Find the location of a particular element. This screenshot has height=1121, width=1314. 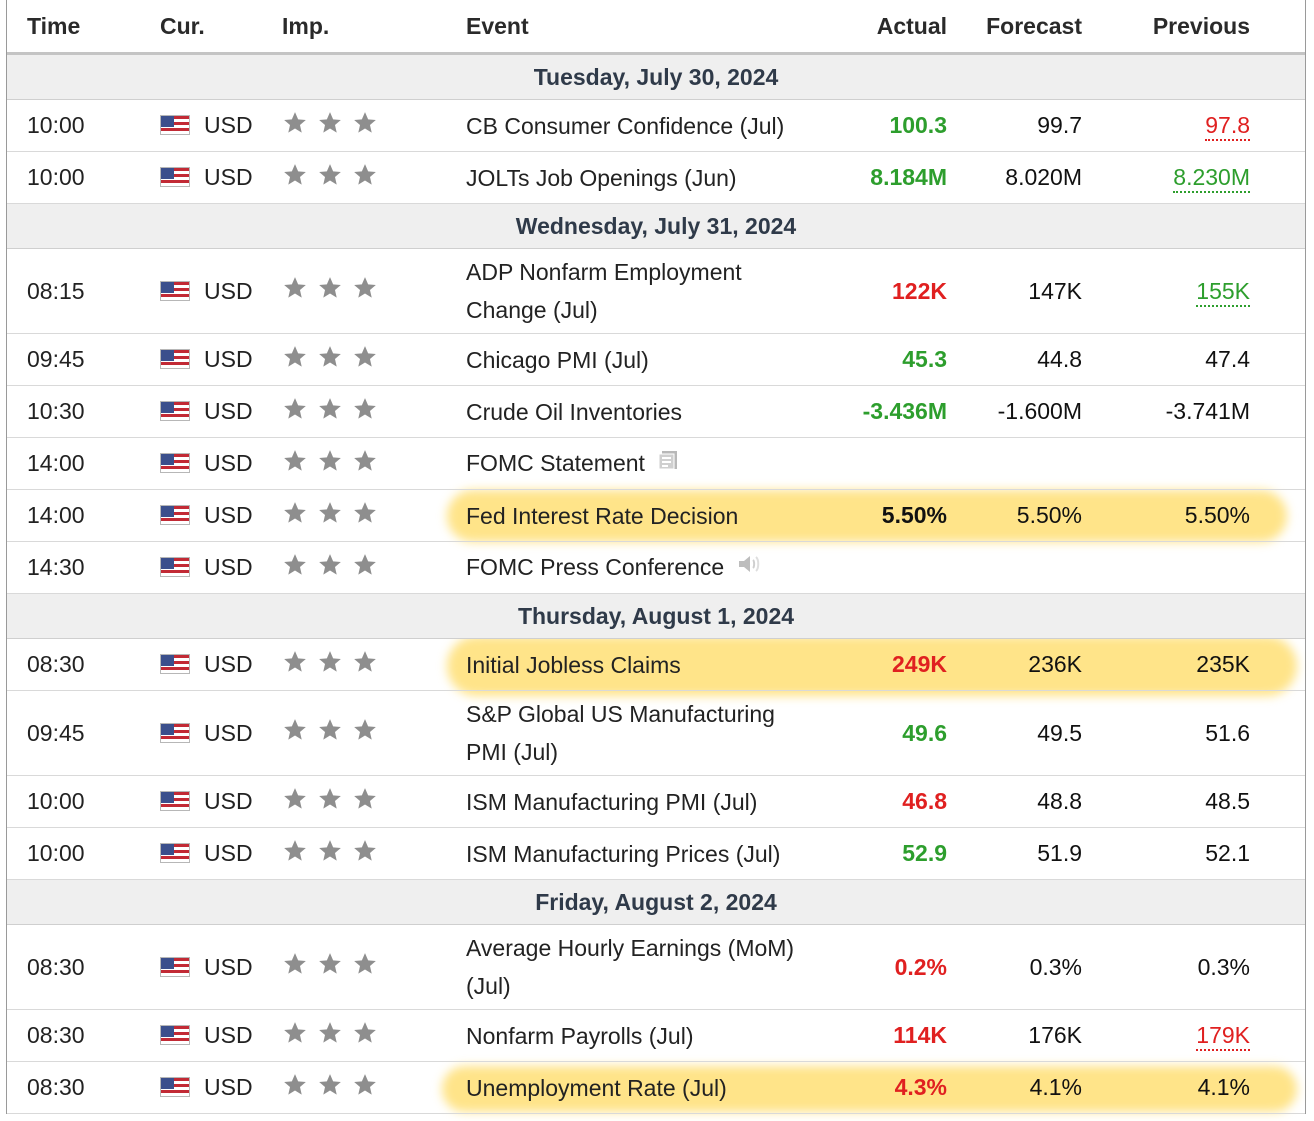

event-cell: ADP Nonfarm Employment Change (Jul) is located at coordinates (633, 291).